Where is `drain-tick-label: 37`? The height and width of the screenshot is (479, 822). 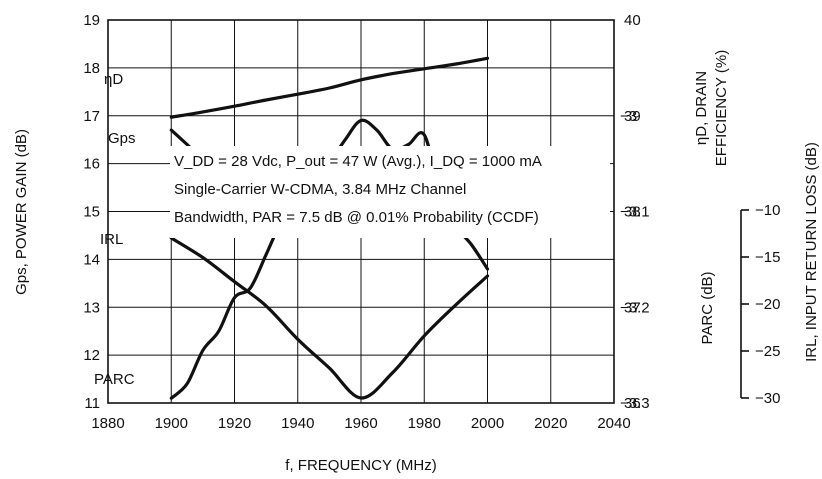
drain-tick-label: 37 is located at coordinates (632, 307).